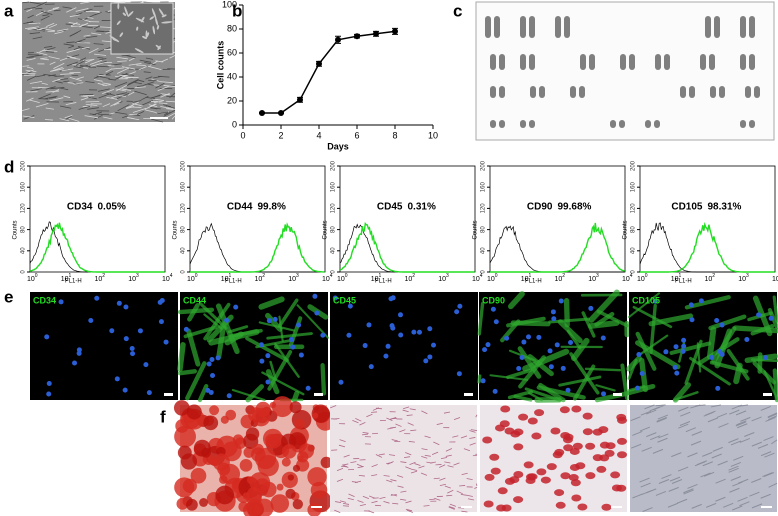 The image size is (778, 516). Describe the element at coordinates (407, 219) in the screenshot. I see `histogram-frame` at that location.